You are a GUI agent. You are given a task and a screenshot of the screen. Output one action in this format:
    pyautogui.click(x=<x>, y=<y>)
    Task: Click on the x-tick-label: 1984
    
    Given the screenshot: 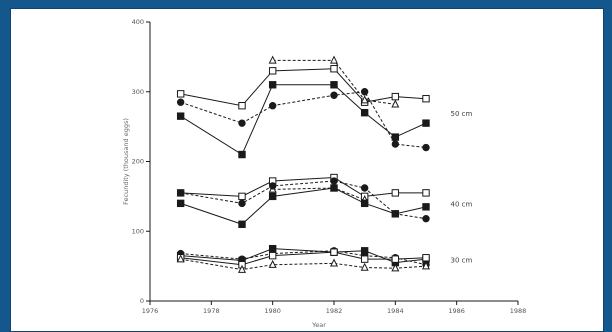 What is the action you would take?
    pyautogui.click(x=395, y=311)
    